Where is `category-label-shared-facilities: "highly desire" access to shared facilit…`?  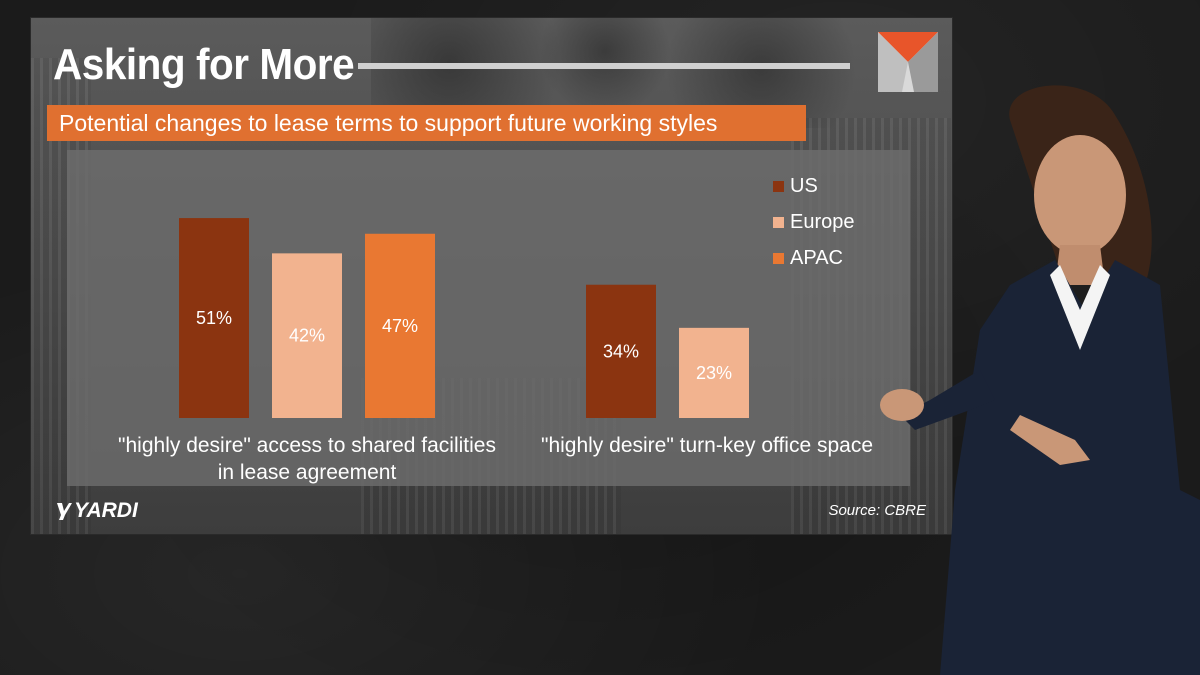 category-label-shared-facilities: "highly desire" access to shared facilit… is located at coordinates (307, 459).